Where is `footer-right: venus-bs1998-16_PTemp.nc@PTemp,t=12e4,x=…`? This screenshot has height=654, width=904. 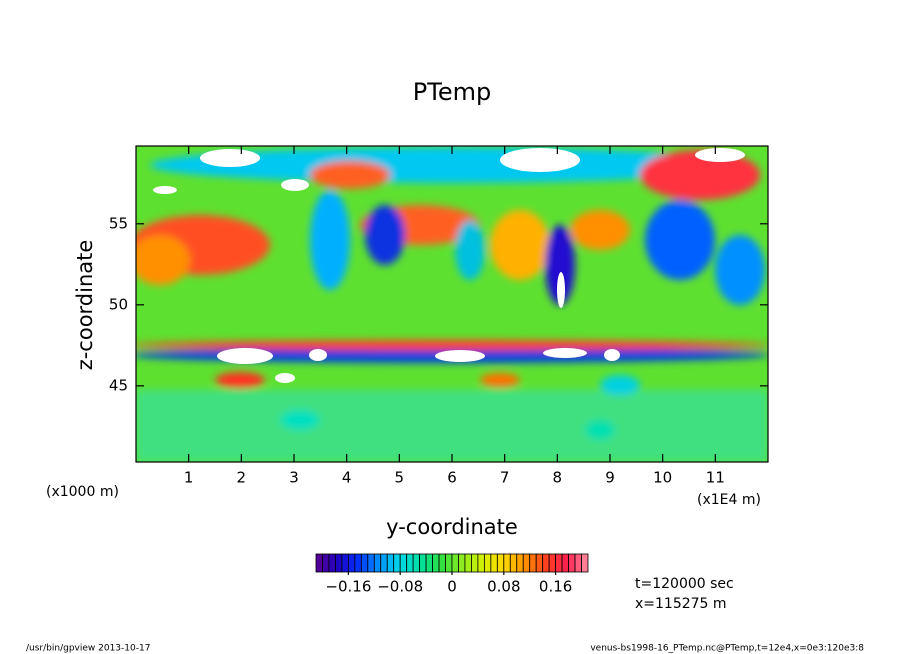
footer-right: venus-bs1998-16_PTemp.nc@PTemp,t=12e4,x=… is located at coordinates (727, 649).